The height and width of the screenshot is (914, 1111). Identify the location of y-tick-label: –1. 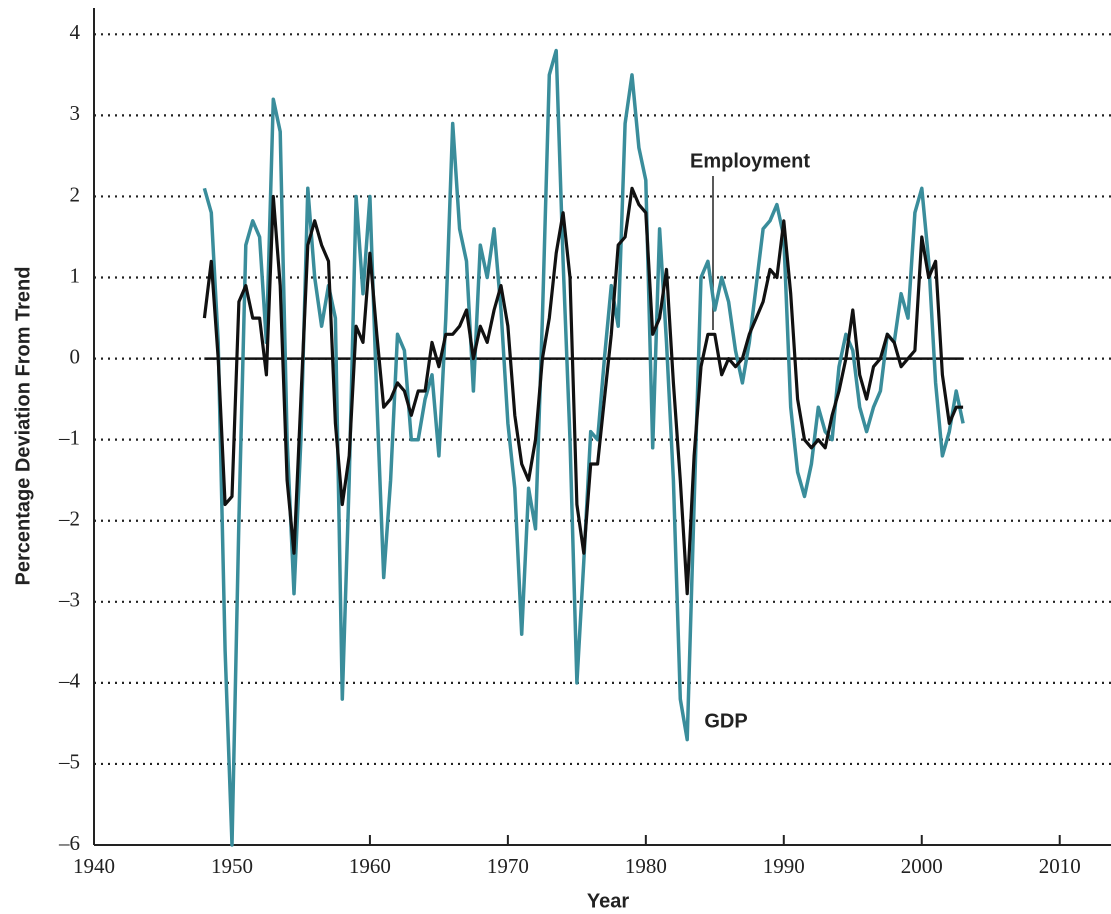
(69, 437).